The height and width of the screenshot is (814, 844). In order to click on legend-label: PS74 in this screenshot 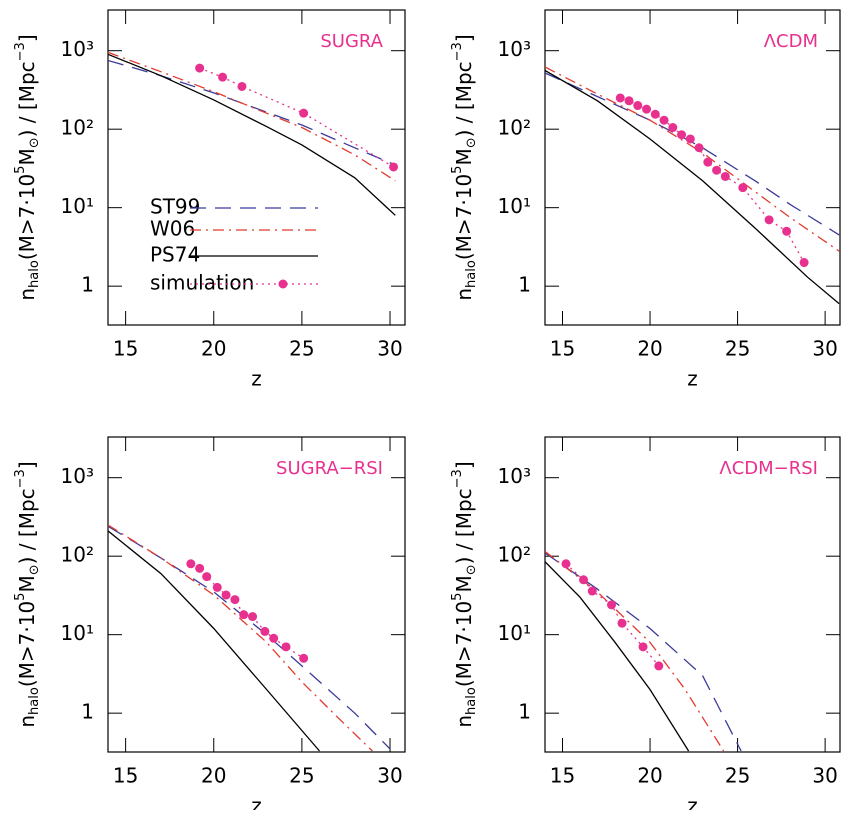, I will do `click(175, 255)`.